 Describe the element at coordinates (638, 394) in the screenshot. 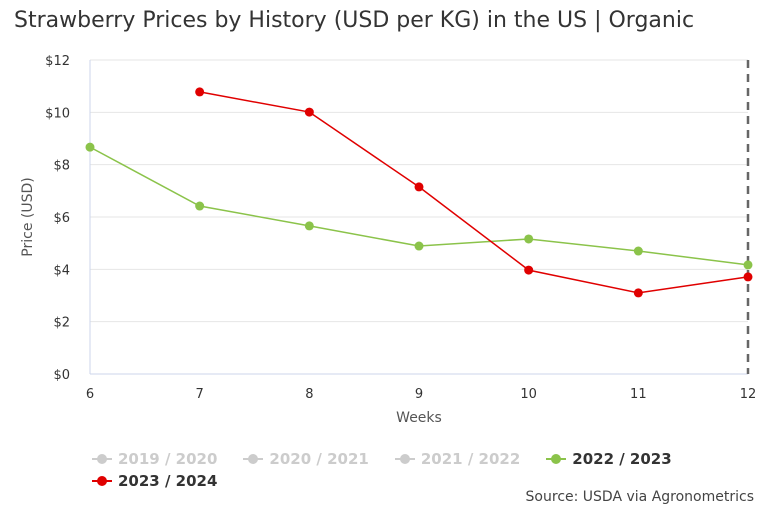

I see `x-tick-label: 11` at that location.